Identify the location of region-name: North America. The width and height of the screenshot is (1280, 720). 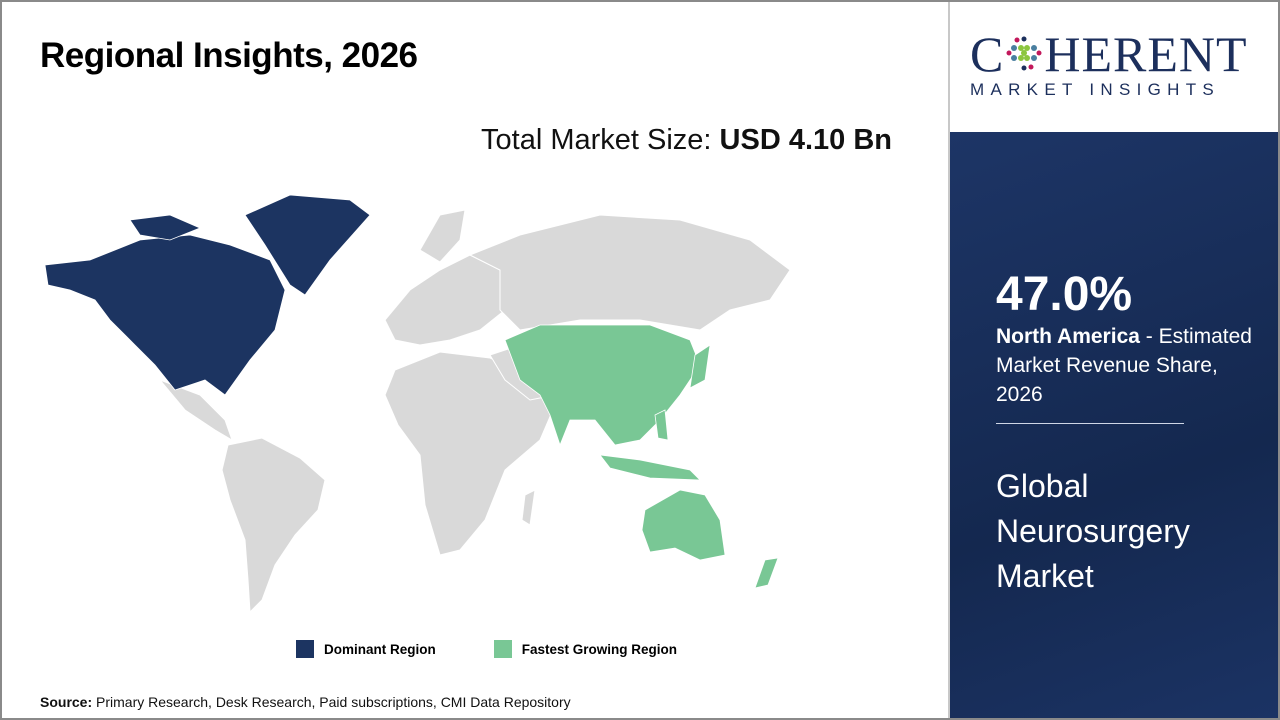
(1068, 336).